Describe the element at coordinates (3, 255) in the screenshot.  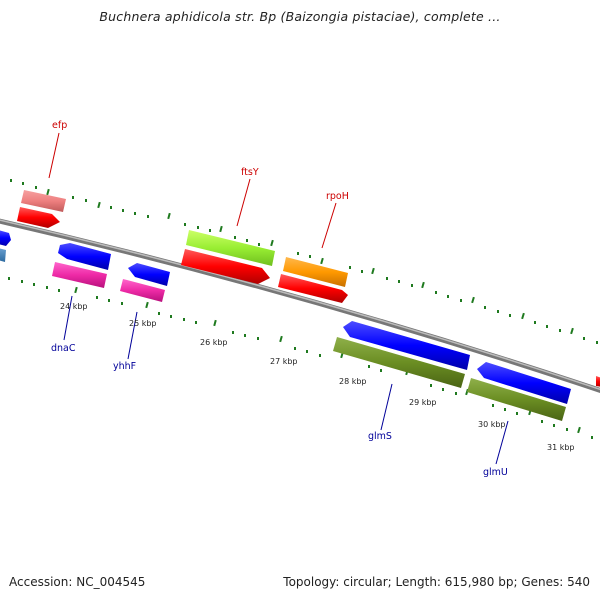
I see `gene-arrow-left-edge-steel` at that location.